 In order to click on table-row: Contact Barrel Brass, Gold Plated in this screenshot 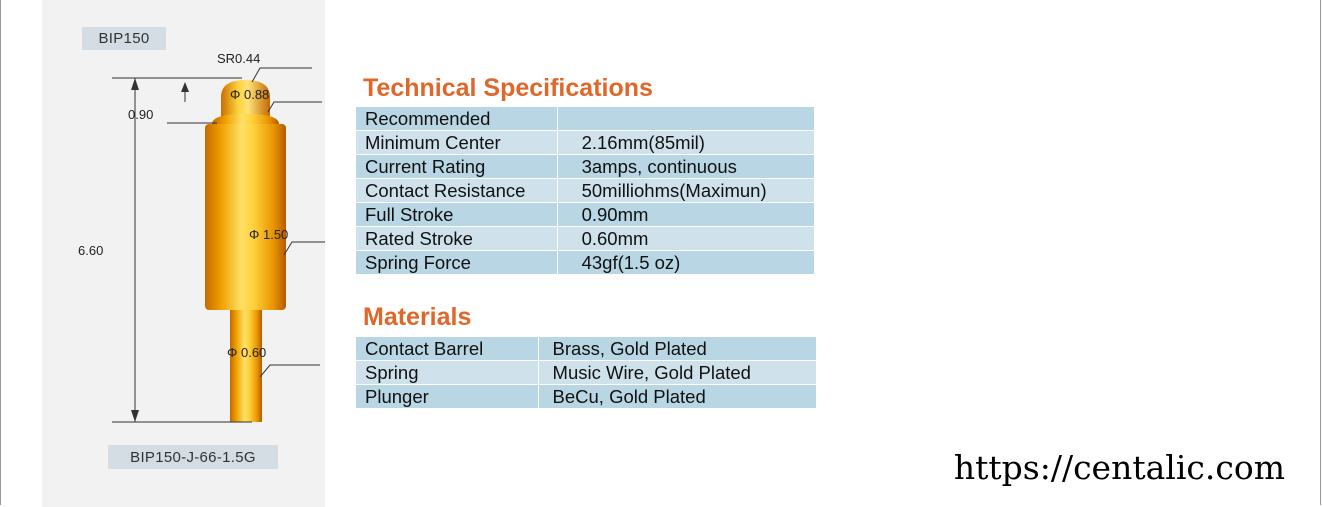, I will do `click(586, 348)`.